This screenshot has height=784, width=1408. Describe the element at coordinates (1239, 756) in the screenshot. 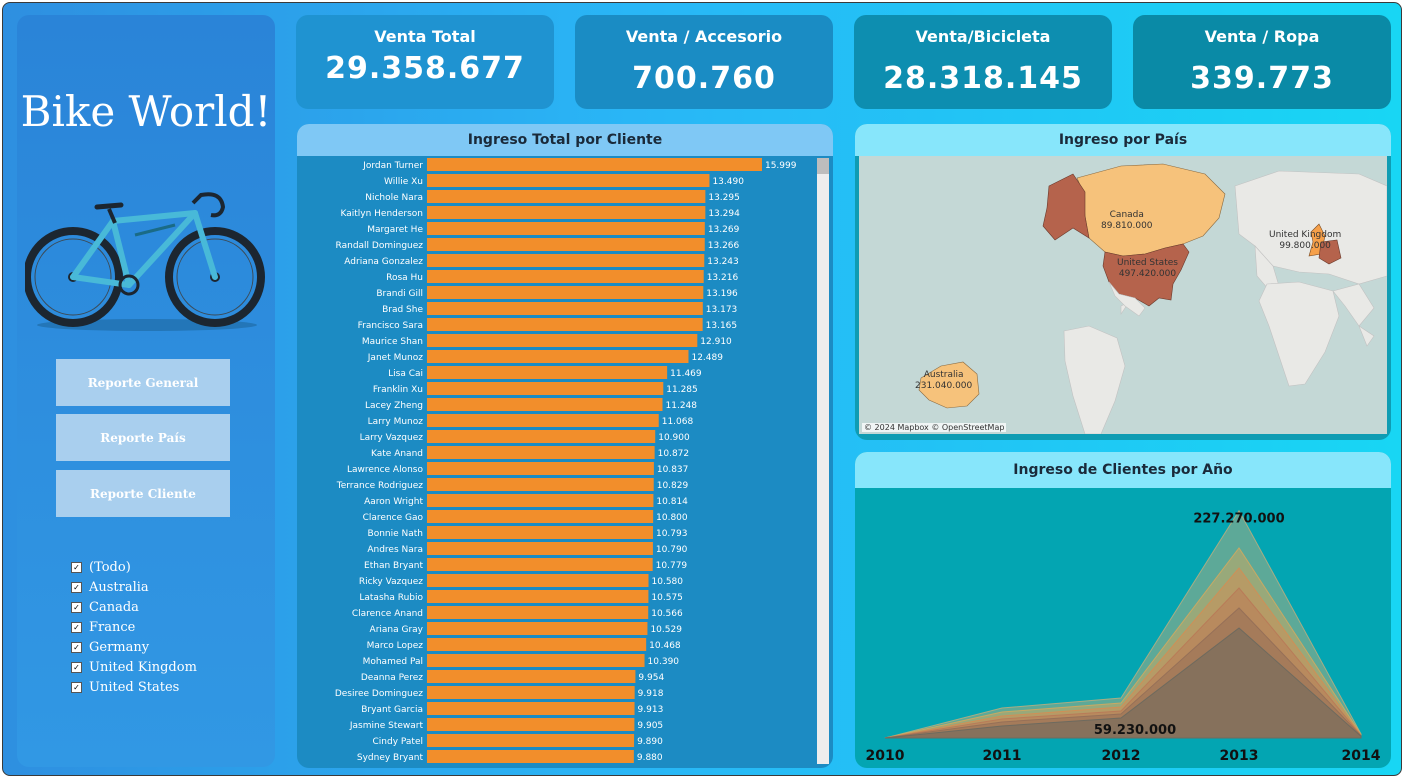

I see `x-tick-label: 2013` at that location.